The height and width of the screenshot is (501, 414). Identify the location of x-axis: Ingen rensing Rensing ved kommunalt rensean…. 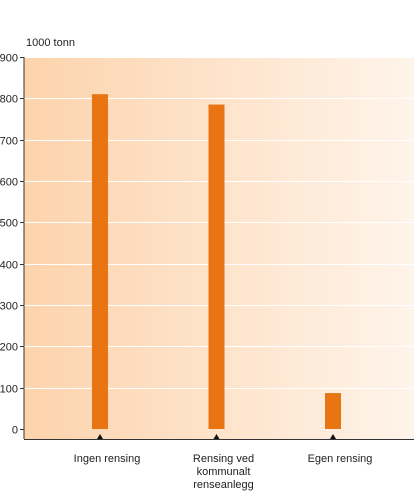
(219, 462).